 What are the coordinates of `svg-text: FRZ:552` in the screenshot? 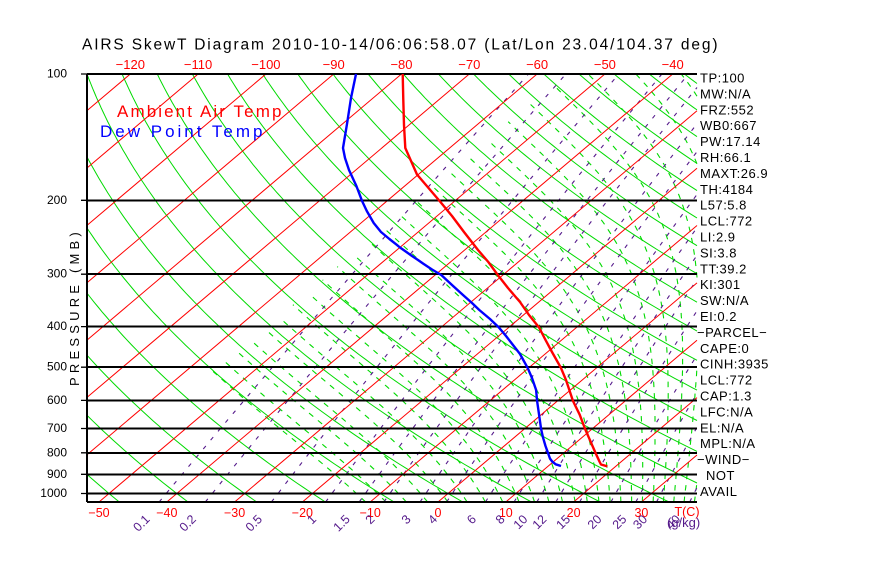 It's located at (727, 109).